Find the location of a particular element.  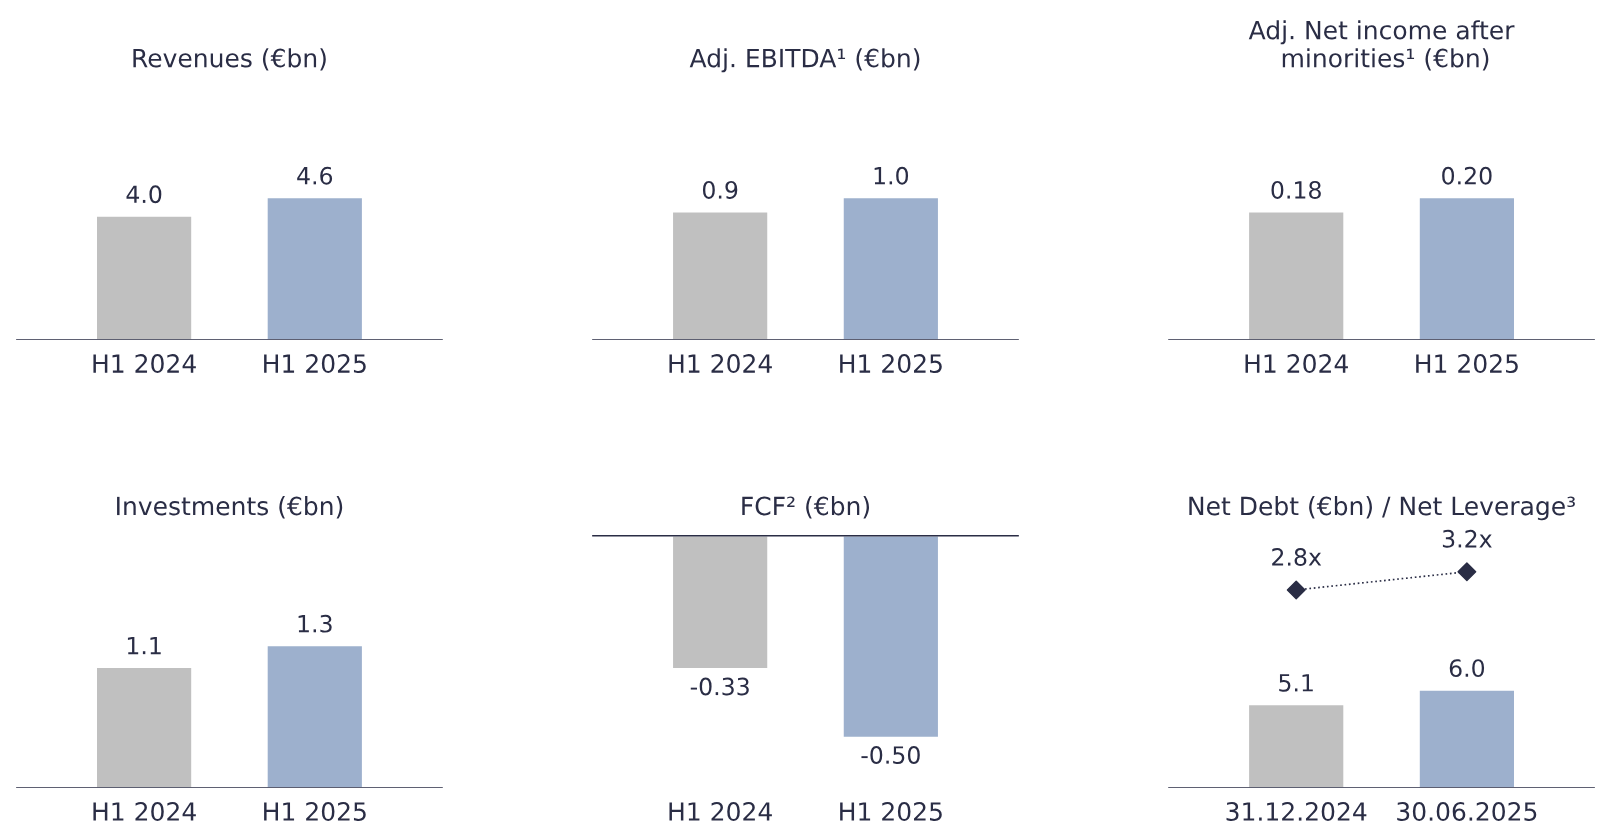

data-label: 1.1 is located at coordinates (144, 645).